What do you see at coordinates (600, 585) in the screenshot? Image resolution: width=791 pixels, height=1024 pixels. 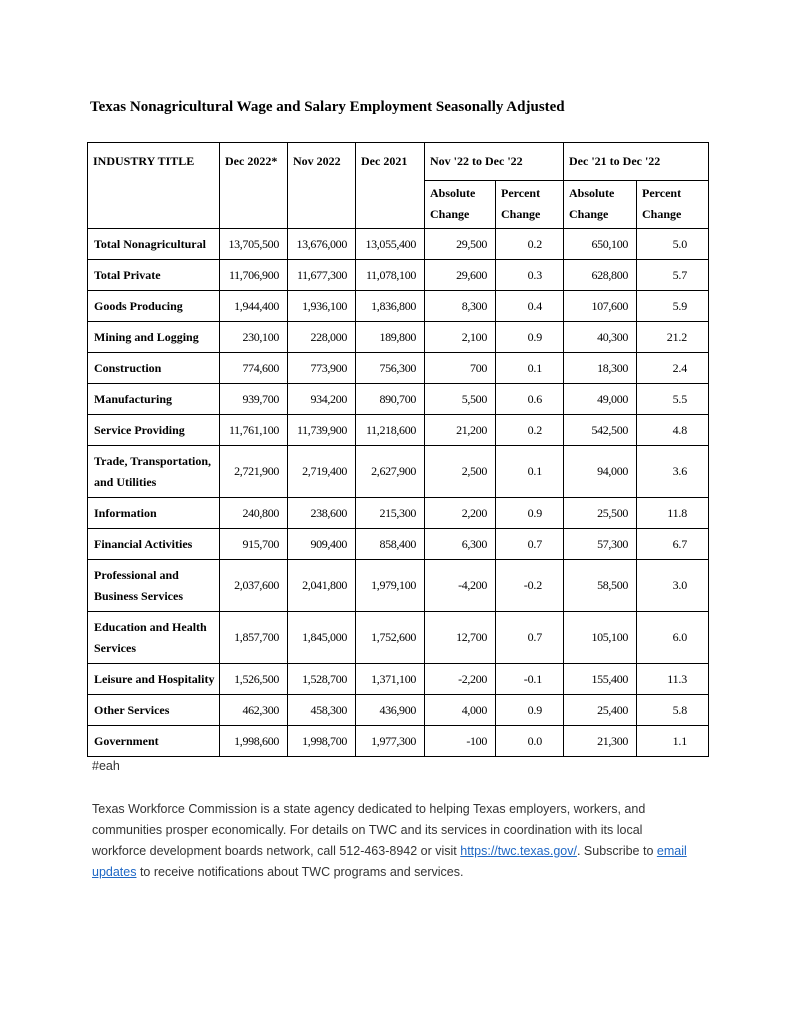 I see `absolute-change-dec-dec-cell: 58,500` at bounding box center [600, 585].